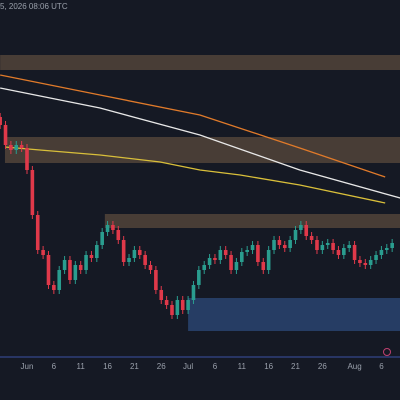  Describe the element at coordinates (34, 6) in the screenshot. I see `chart-header: 5, 2026 08:06 UTC` at that location.